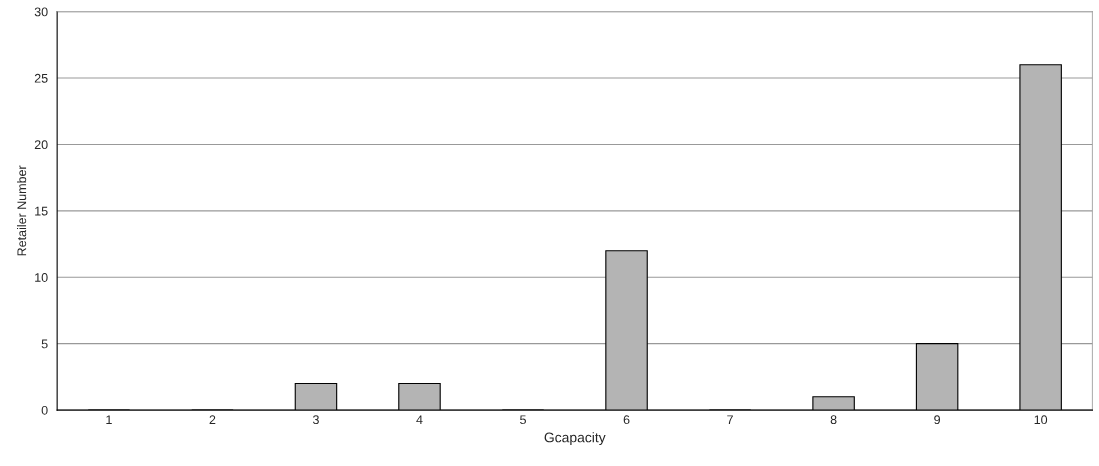 The image size is (1099, 466). What do you see at coordinates (212, 419) in the screenshot?
I see `x-tick-label: 2` at bounding box center [212, 419].